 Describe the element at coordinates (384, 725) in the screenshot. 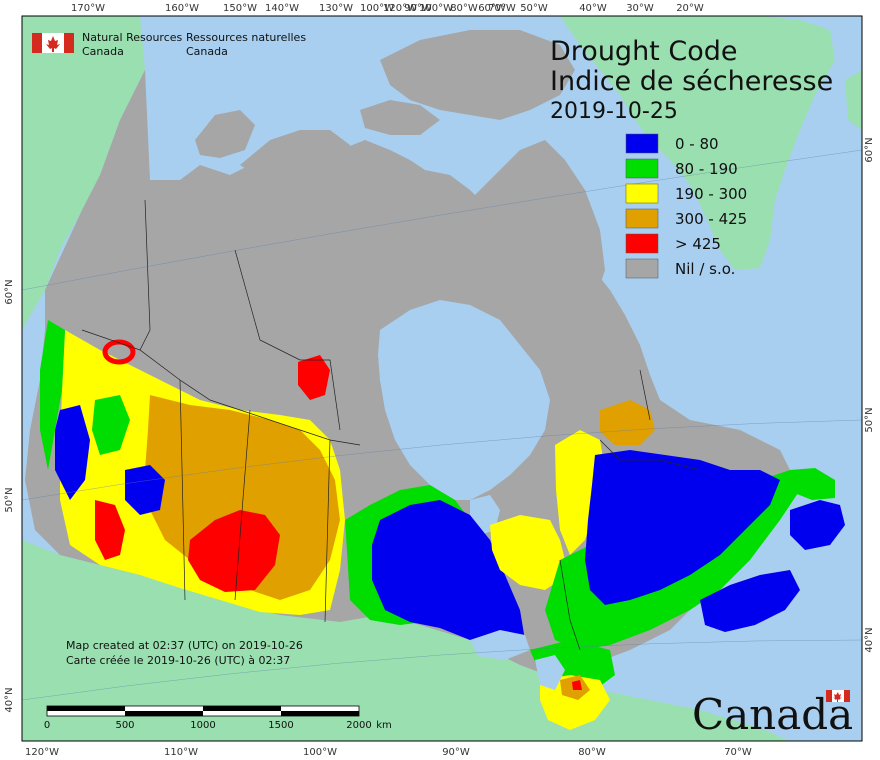

I see `scale-bar-unit: km` at that location.